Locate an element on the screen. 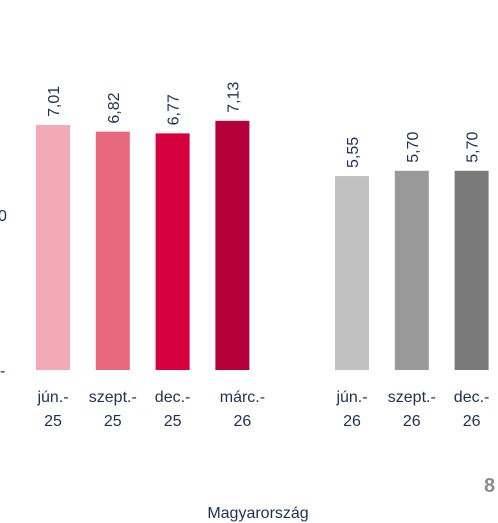 The width and height of the screenshot is (498, 523). group-label: Magyarország is located at coordinates (257, 513).